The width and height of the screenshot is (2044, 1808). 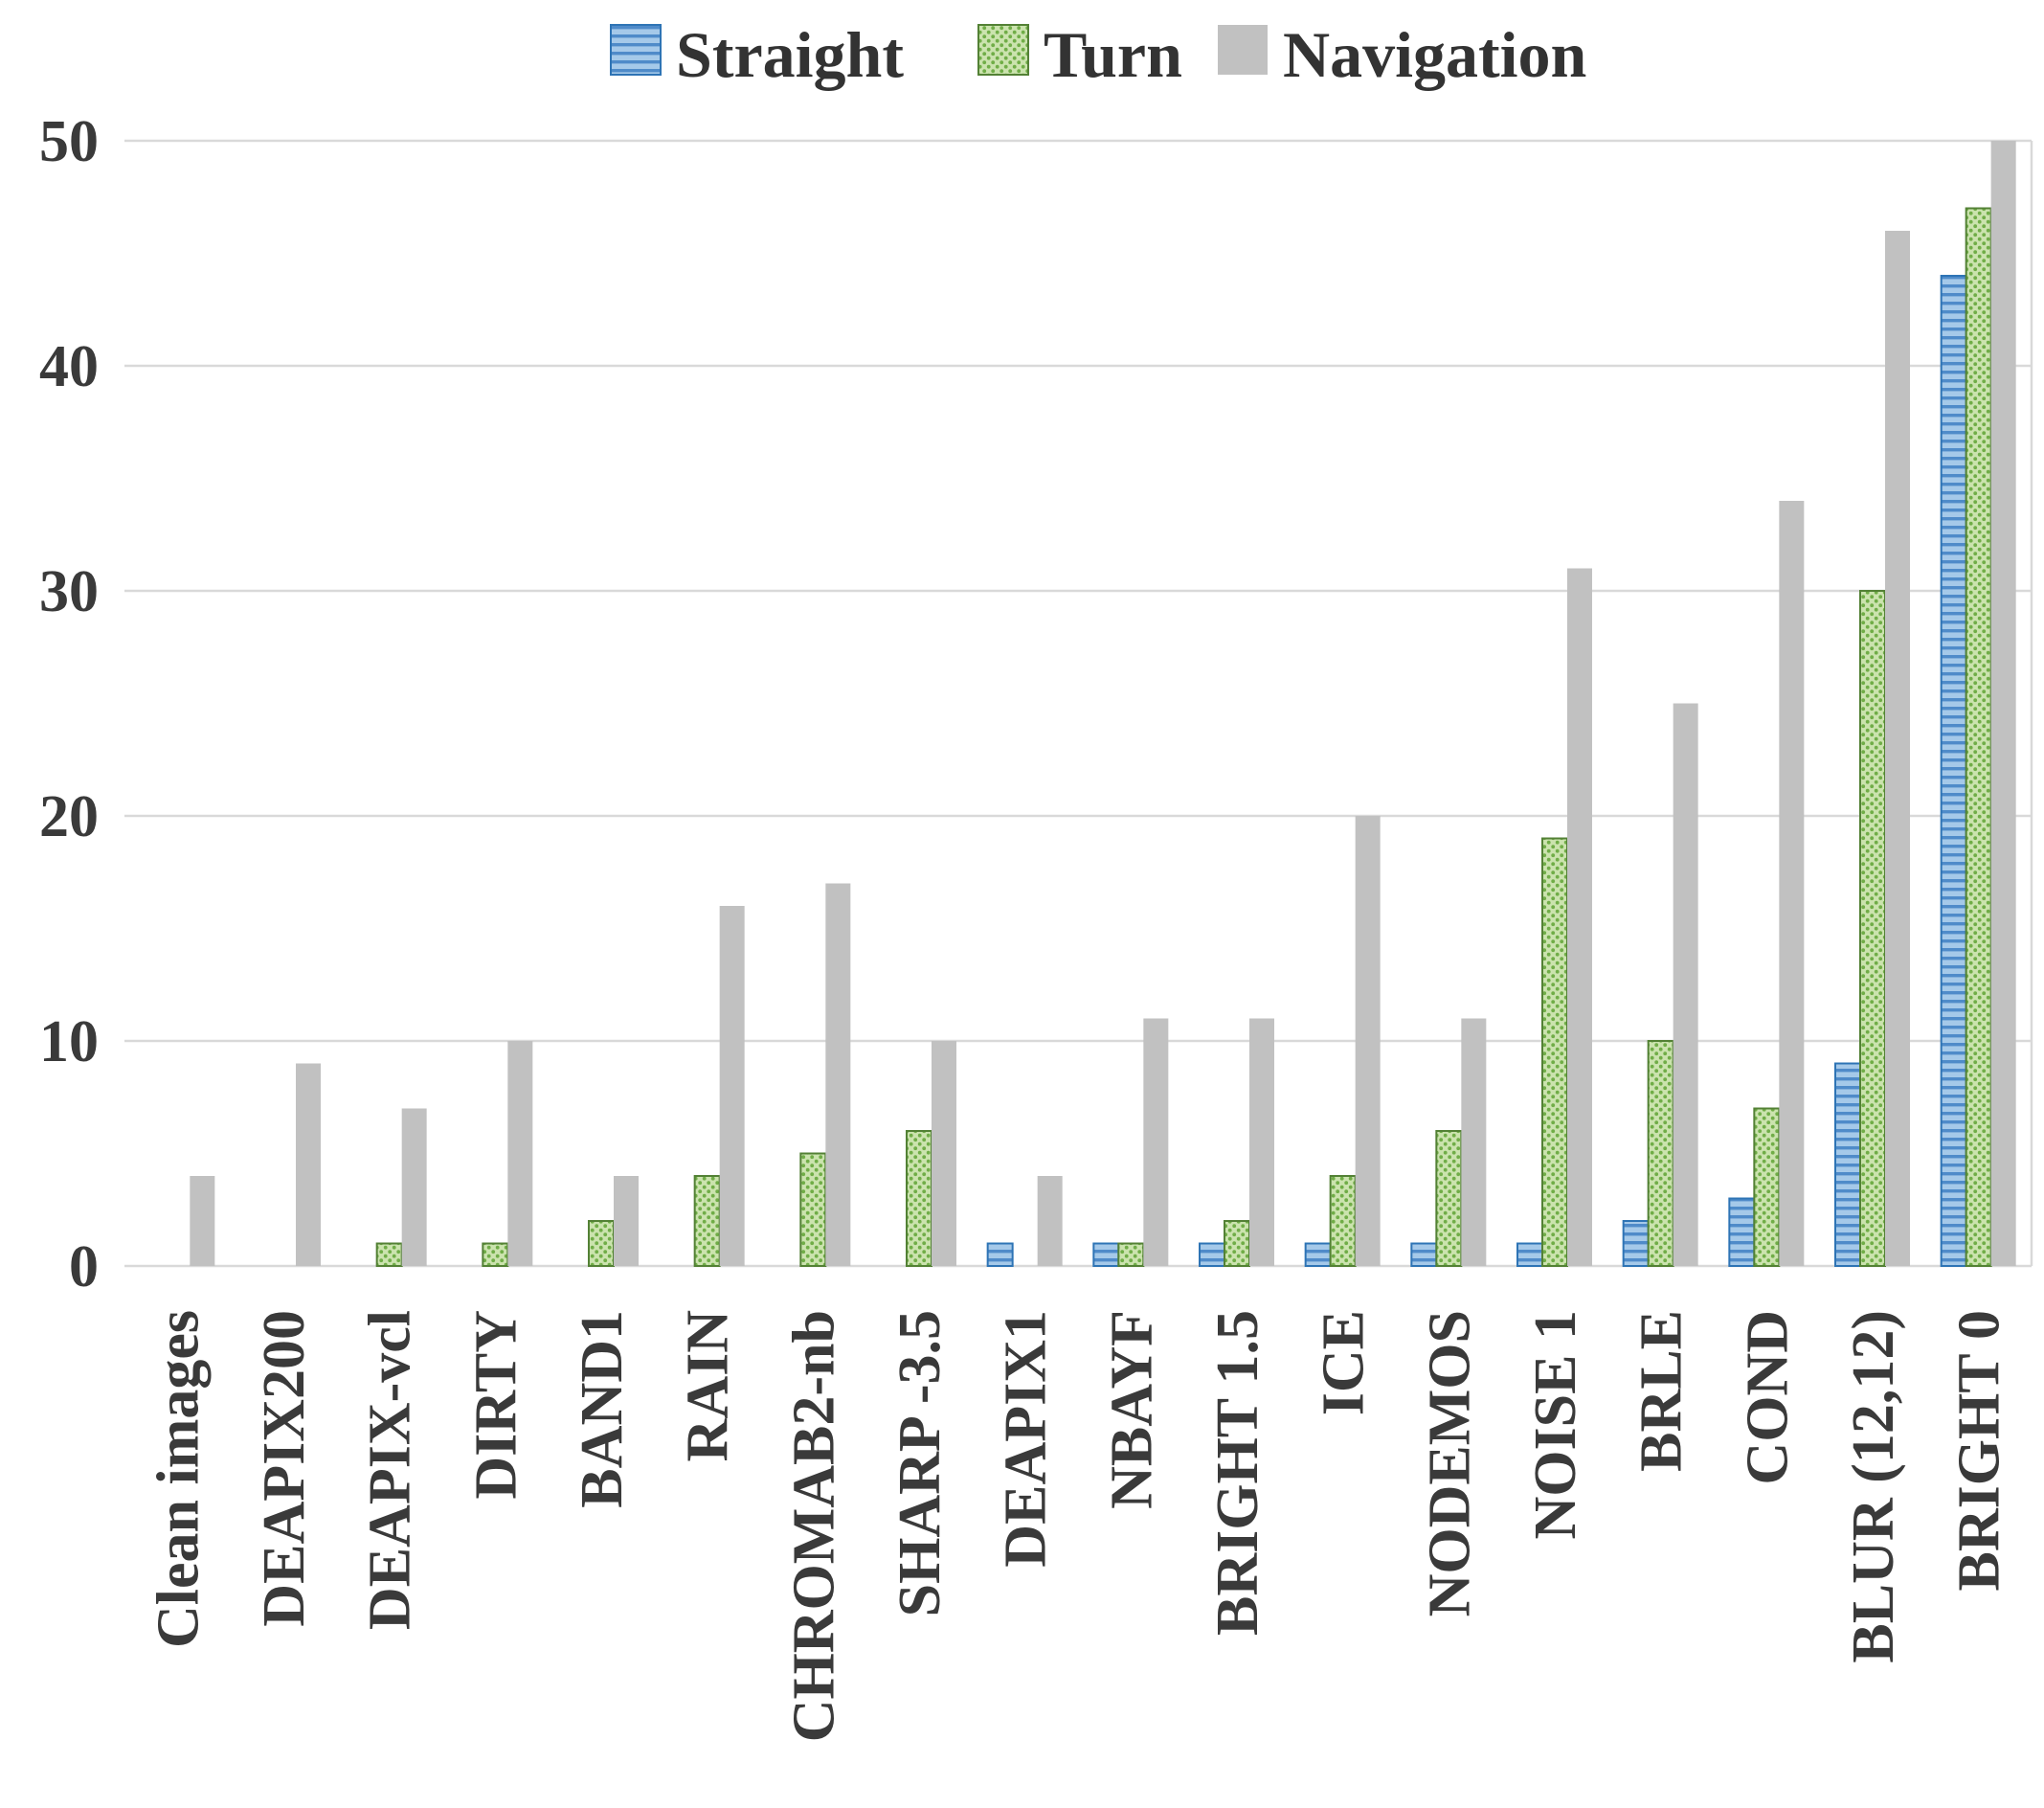 What do you see at coordinates (708, 1386) in the screenshot?
I see `category-label-rain: RAIN` at bounding box center [708, 1386].